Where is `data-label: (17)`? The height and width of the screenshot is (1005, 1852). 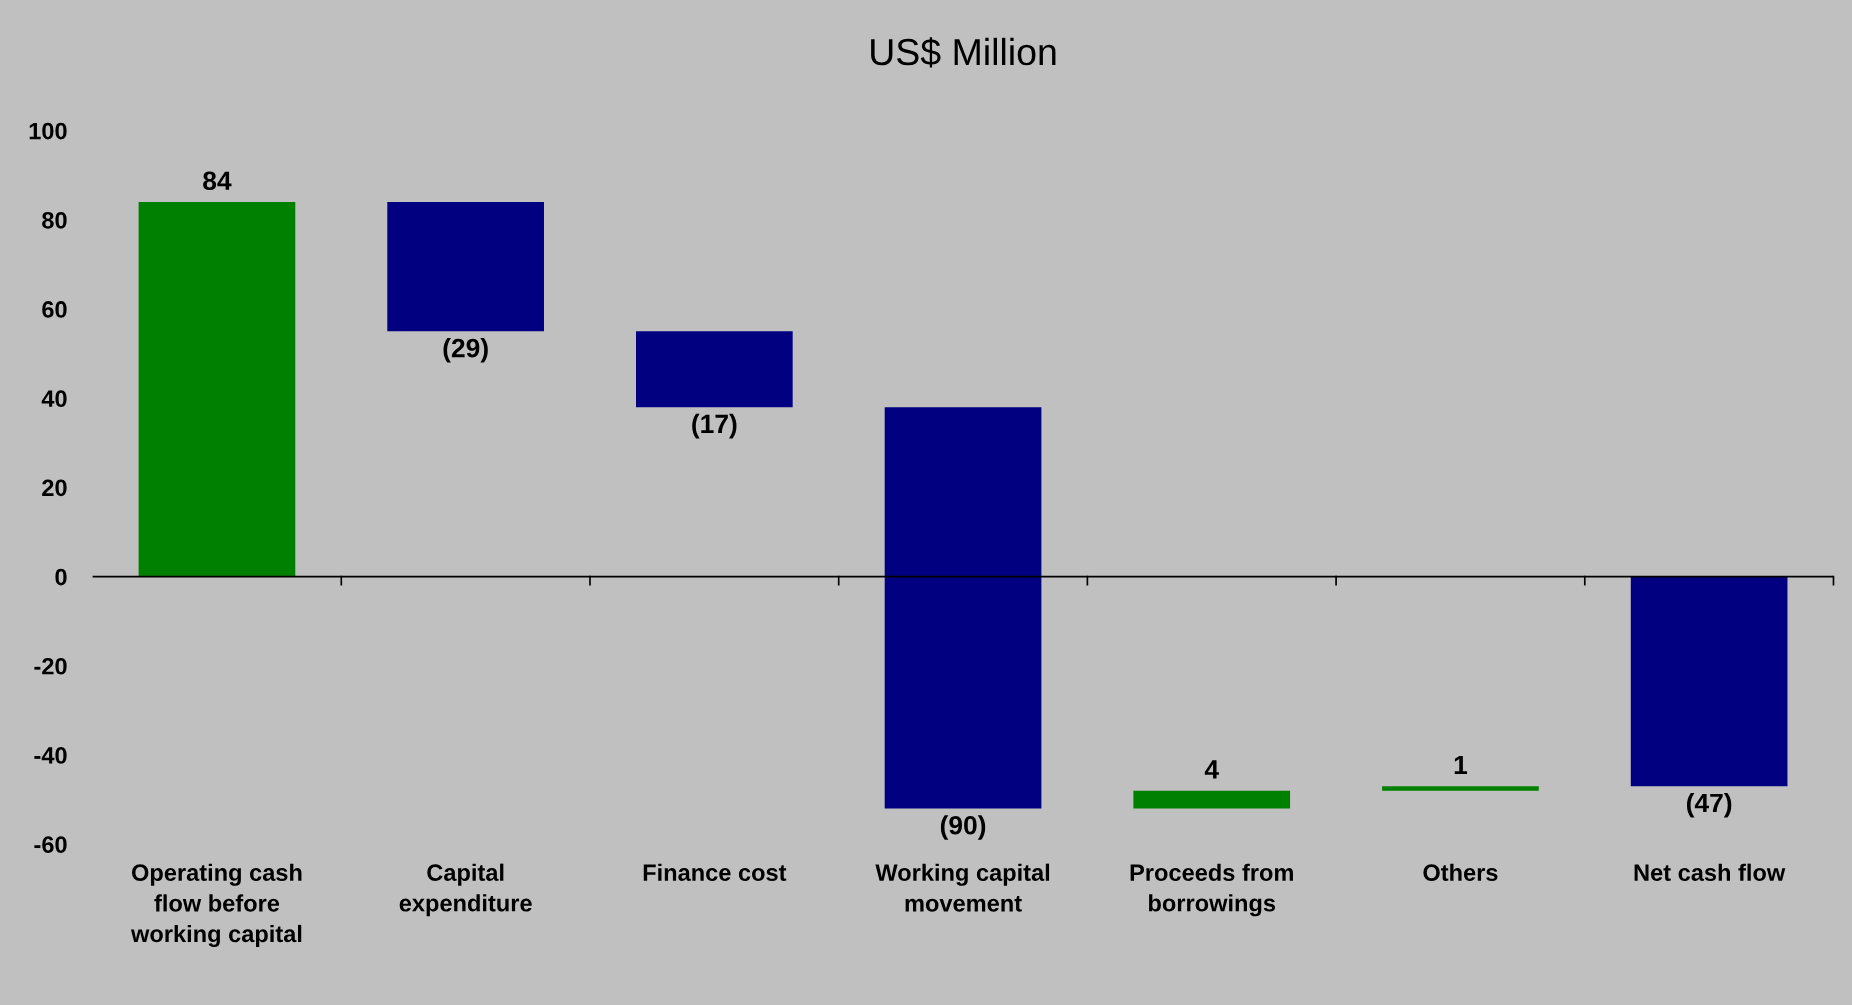
data-label: (17) is located at coordinates (714, 426).